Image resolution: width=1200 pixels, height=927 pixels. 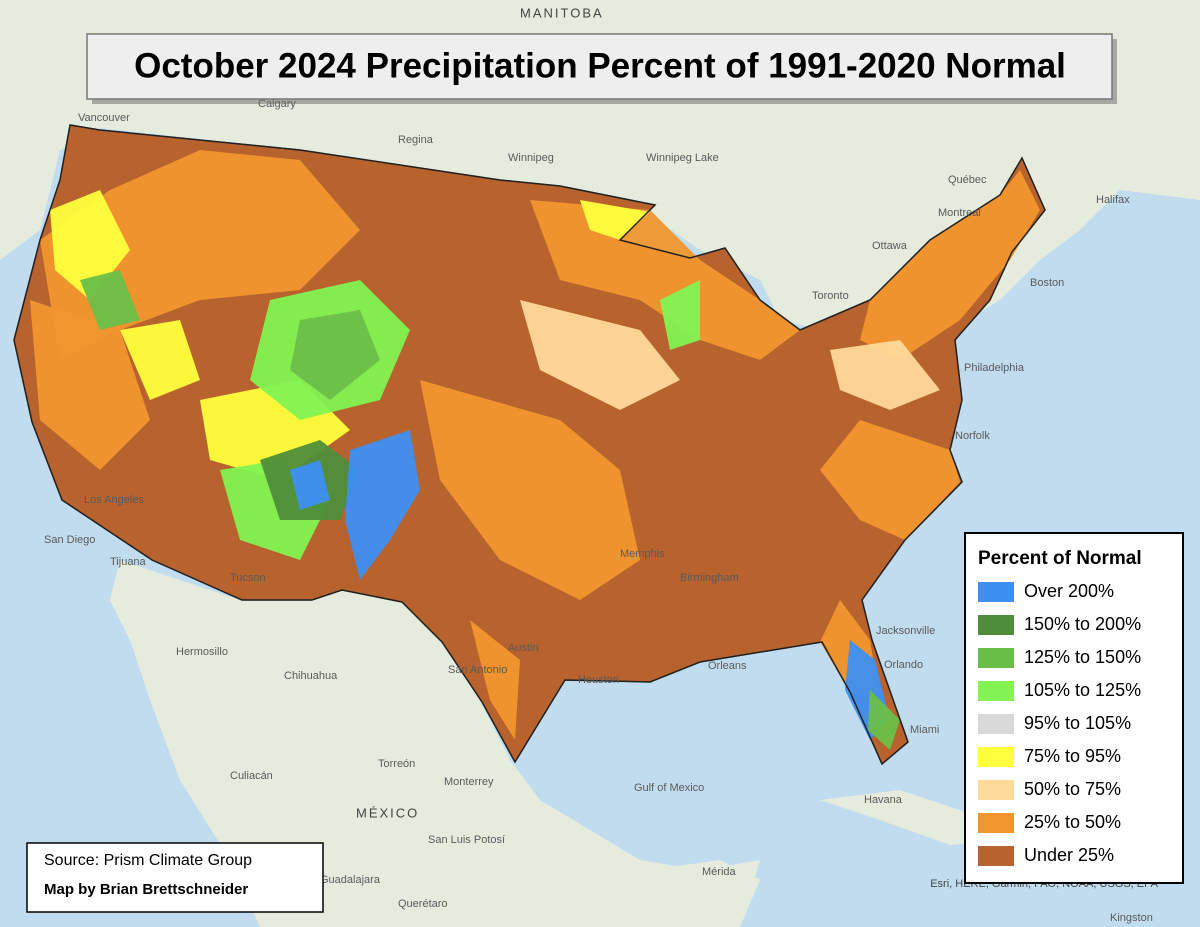 What do you see at coordinates (1072, 789) in the screenshot?
I see `legend-label: 50% to 75%` at bounding box center [1072, 789].